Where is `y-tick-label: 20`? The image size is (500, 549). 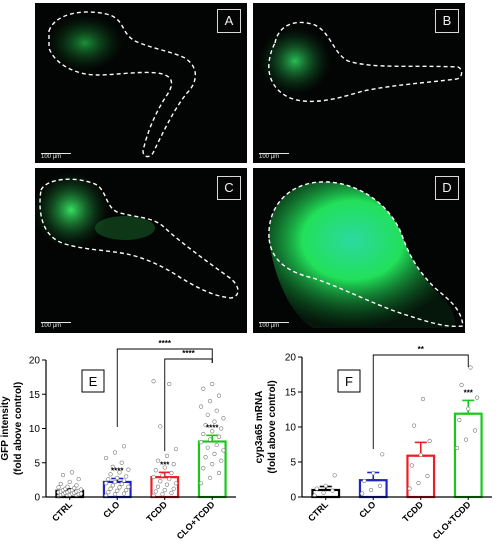
y-tick-label: 20 is located at coordinates (35, 361).